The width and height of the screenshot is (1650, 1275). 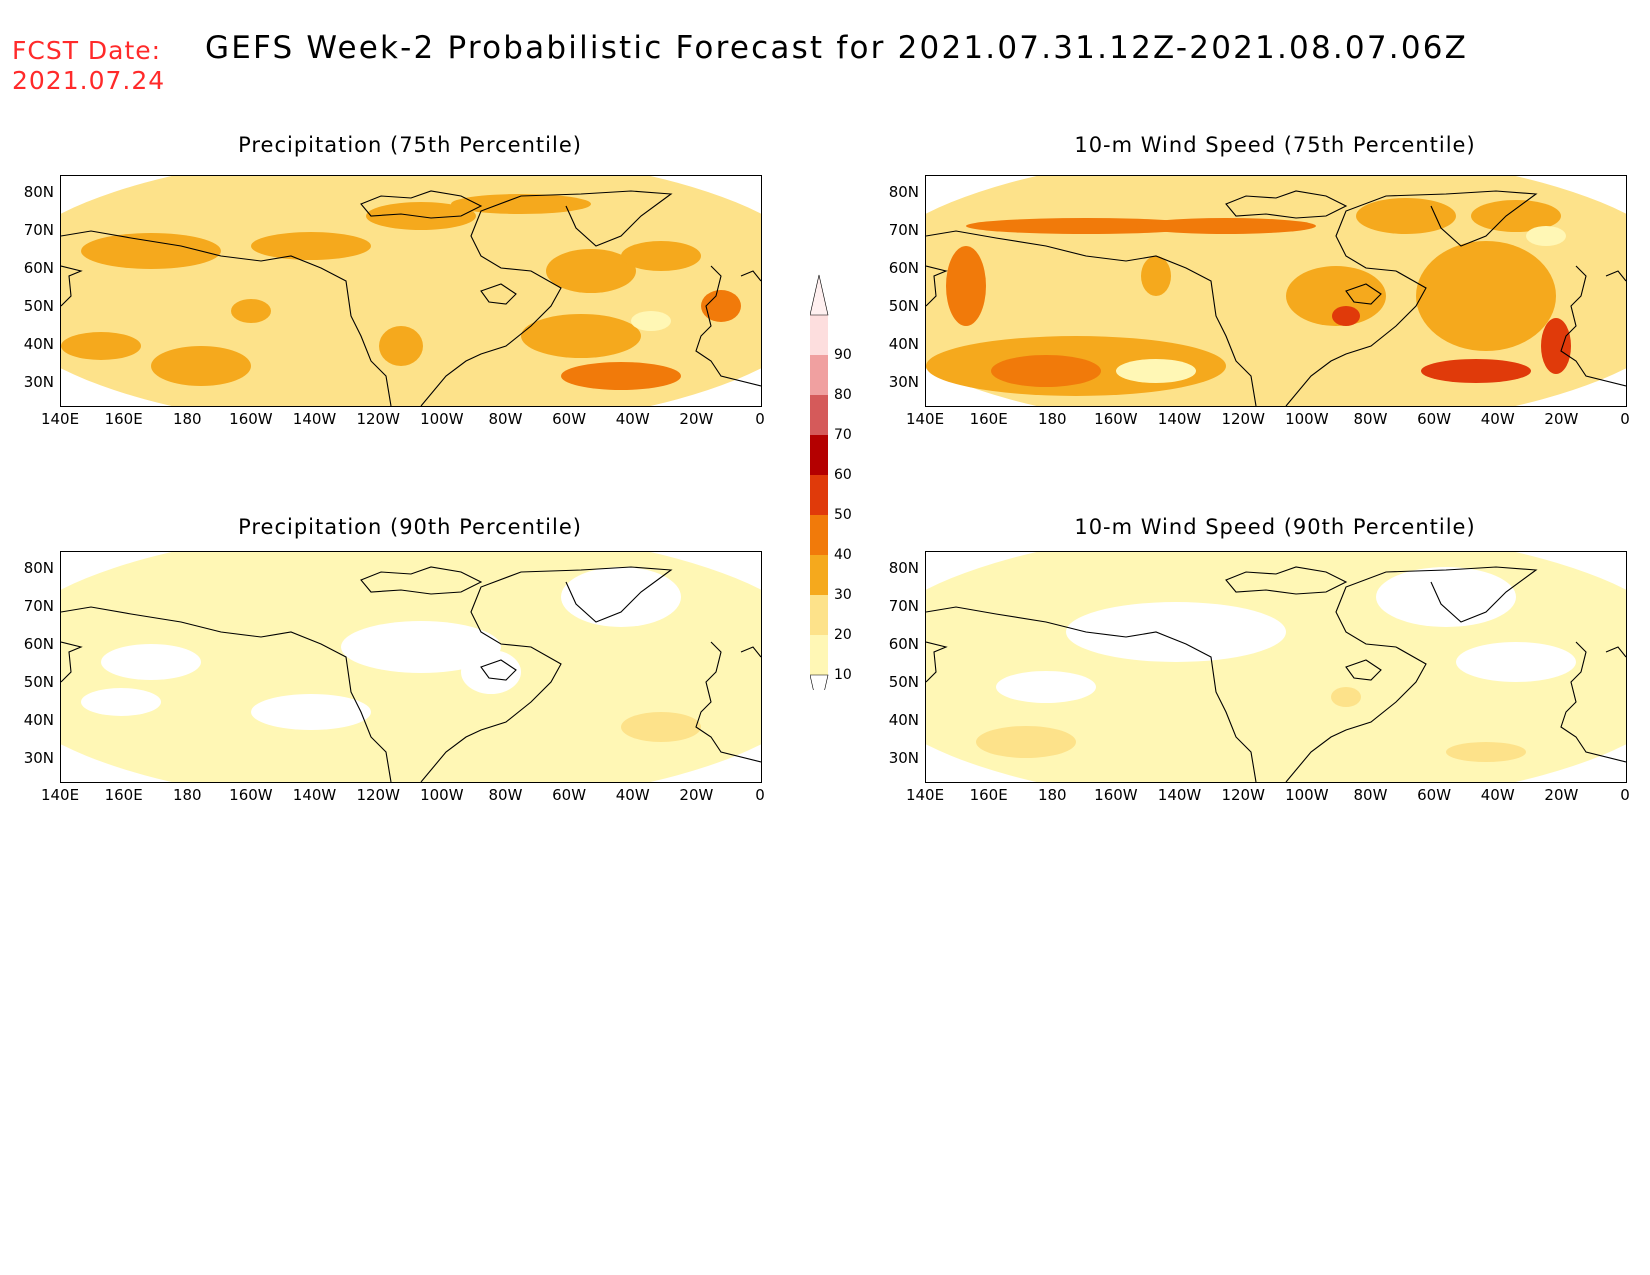 I want to click on latitude-label: 80N, so click(x=38, y=568).